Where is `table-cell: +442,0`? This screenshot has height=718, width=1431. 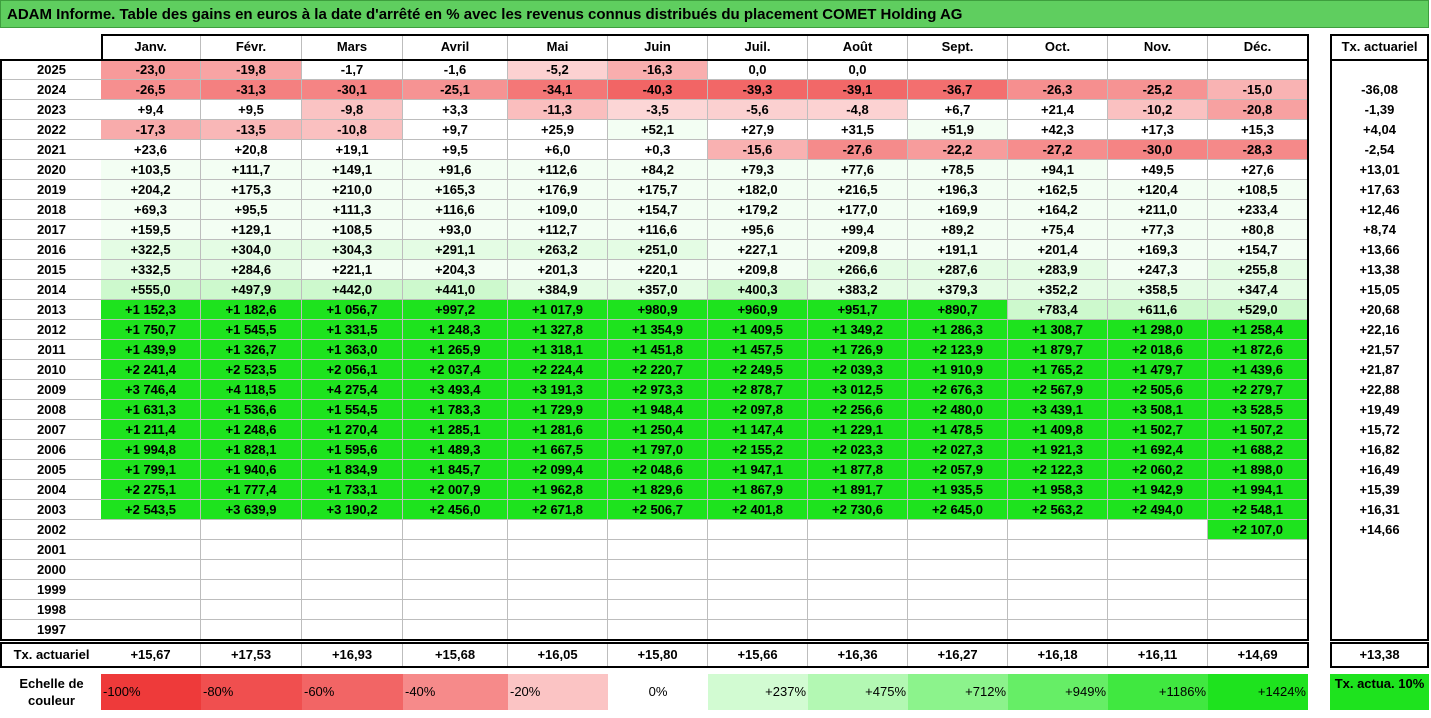
table-cell: +442,0 is located at coordinates (352, 290).